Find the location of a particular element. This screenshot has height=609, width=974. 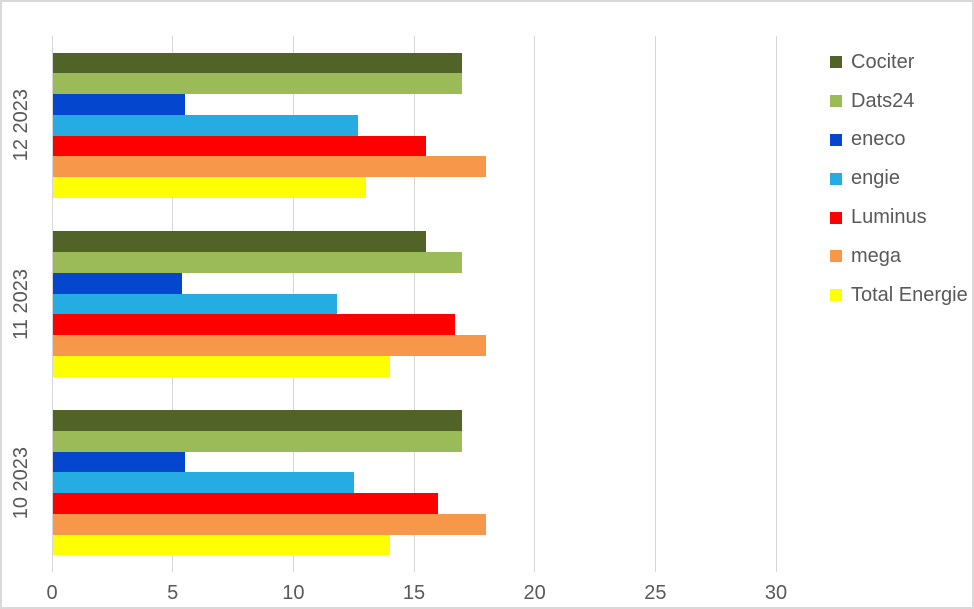

legend-label: Total Energie is located at coordinates (909, 294).